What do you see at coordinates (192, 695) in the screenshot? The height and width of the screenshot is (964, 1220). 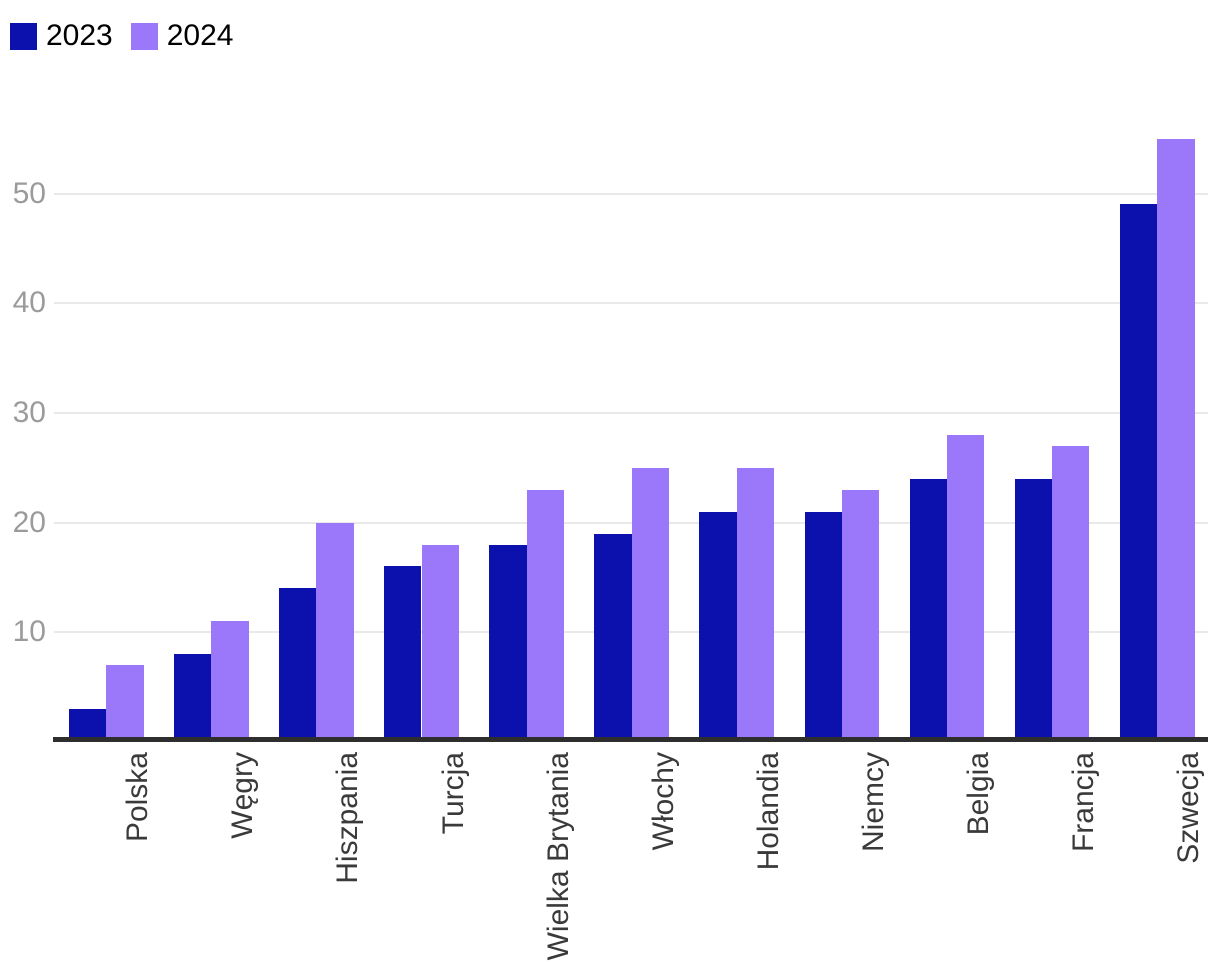 I see `bar-węgry-2023` at bounding box center [192, 695].